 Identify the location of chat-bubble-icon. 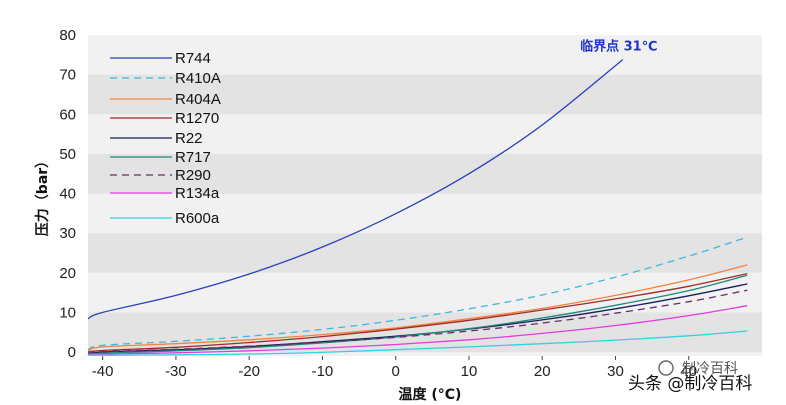
(666, 368).